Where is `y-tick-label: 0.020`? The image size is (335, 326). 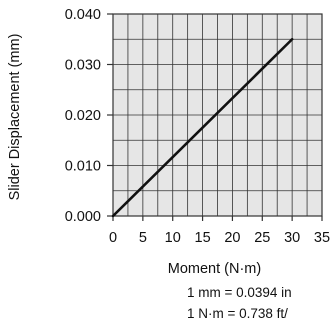 y-tick-label: 0.020 is located at coordinates (83, 116).